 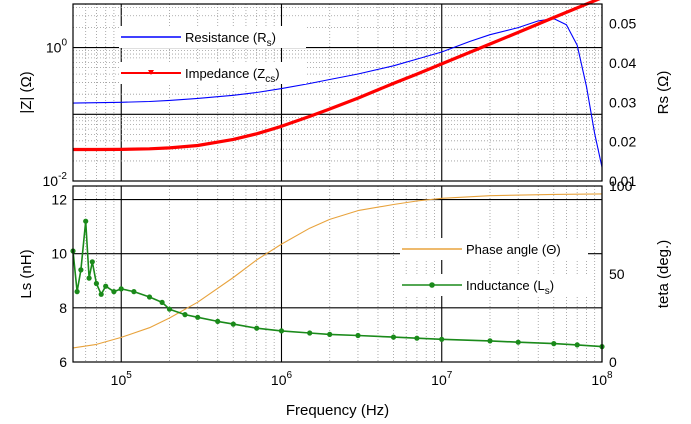 I want to click on legend-label: Inductance (Ls), so click(x=510, y=287).